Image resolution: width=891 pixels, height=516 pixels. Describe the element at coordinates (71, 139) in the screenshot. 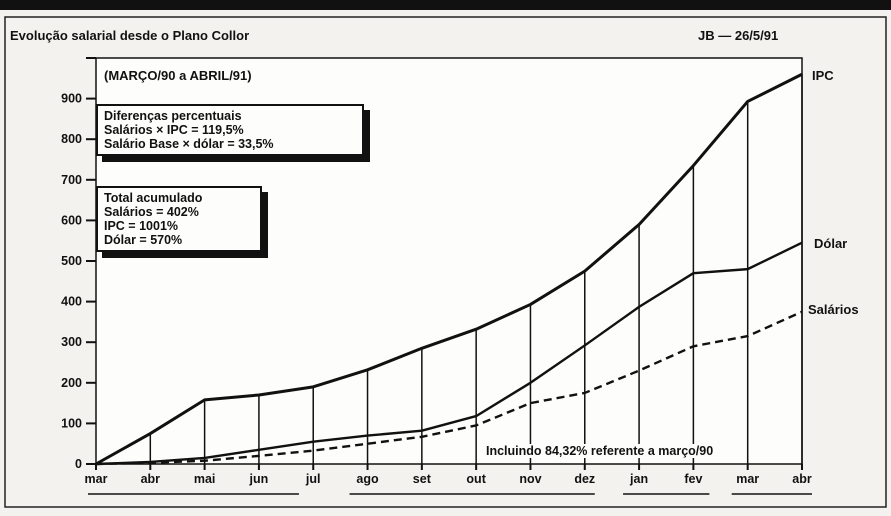

I see `y-tick-label: 800` at that location.